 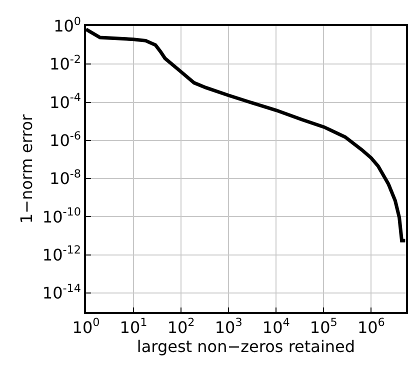 I want to click on x-axis-title: largest non−zeros retained, so click(x=246, y=346).